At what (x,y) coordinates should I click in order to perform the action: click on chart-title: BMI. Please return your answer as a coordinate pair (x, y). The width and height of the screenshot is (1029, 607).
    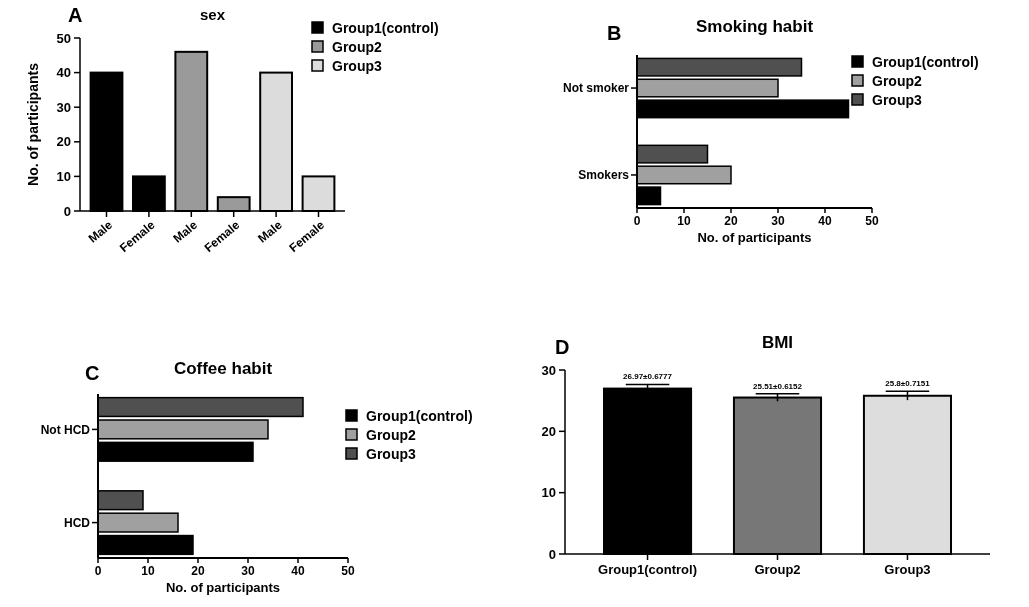
    Looking at the image, I should click on (777, 342).